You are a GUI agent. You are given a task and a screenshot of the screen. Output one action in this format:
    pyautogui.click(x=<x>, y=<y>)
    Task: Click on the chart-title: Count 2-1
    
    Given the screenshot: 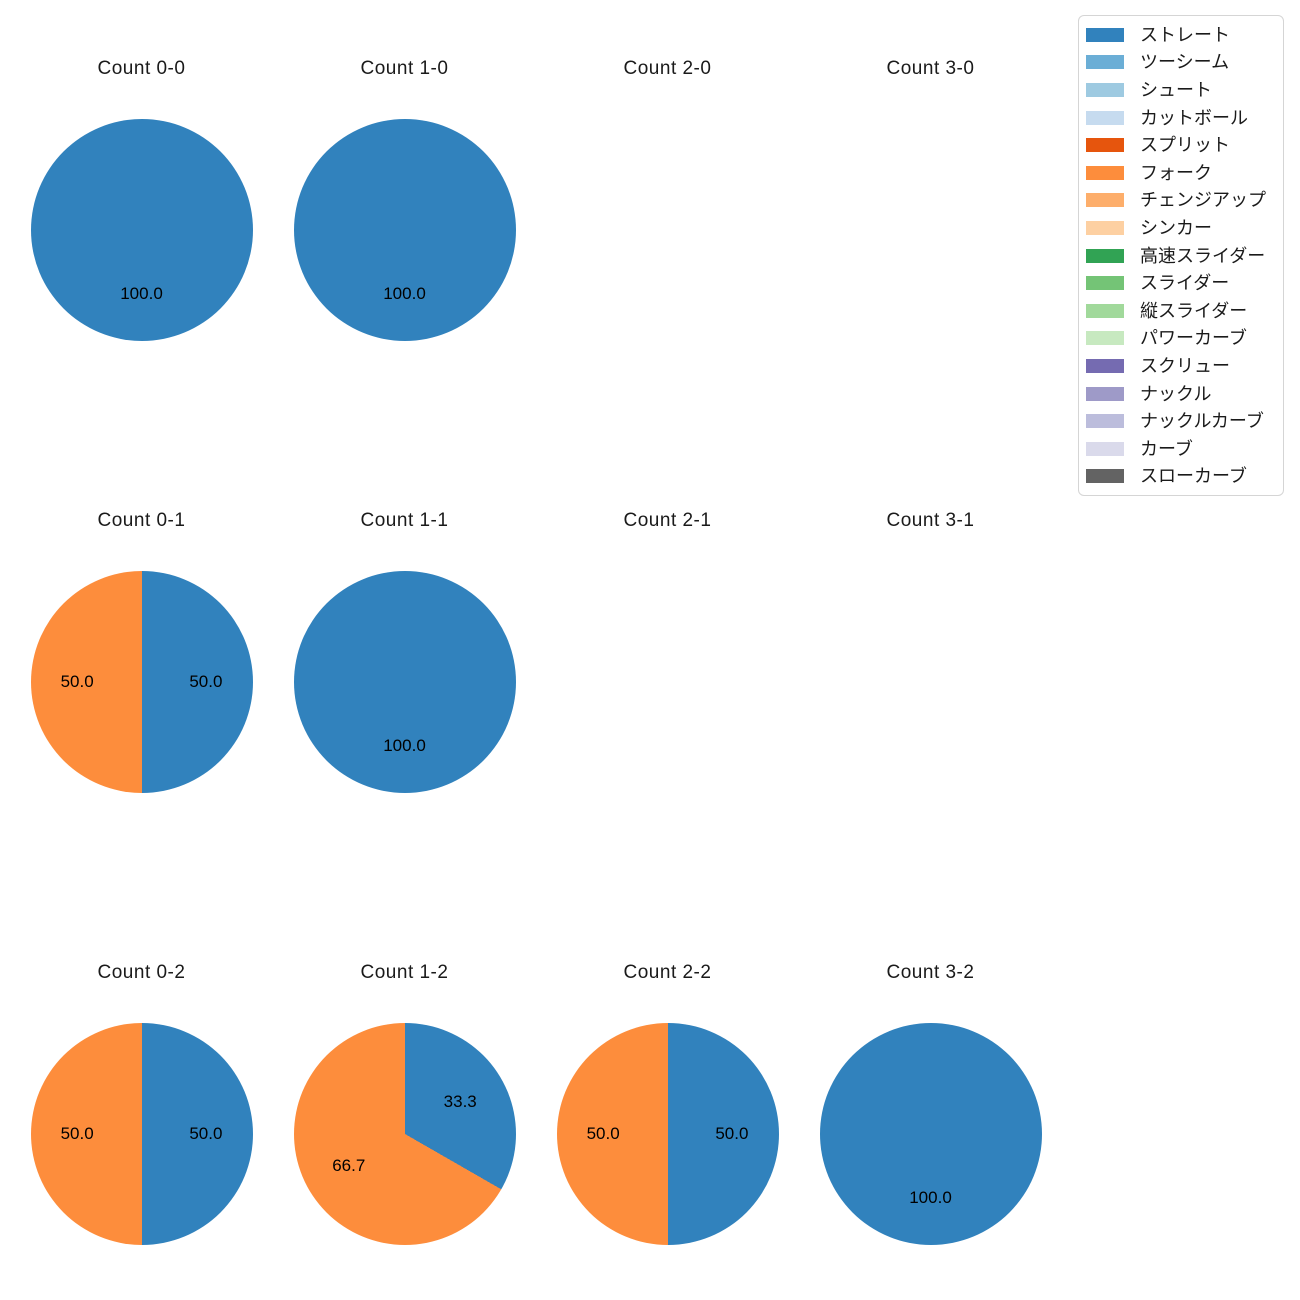 What is the action you would take?
    pyautogui.click(x=667, y=520)
    